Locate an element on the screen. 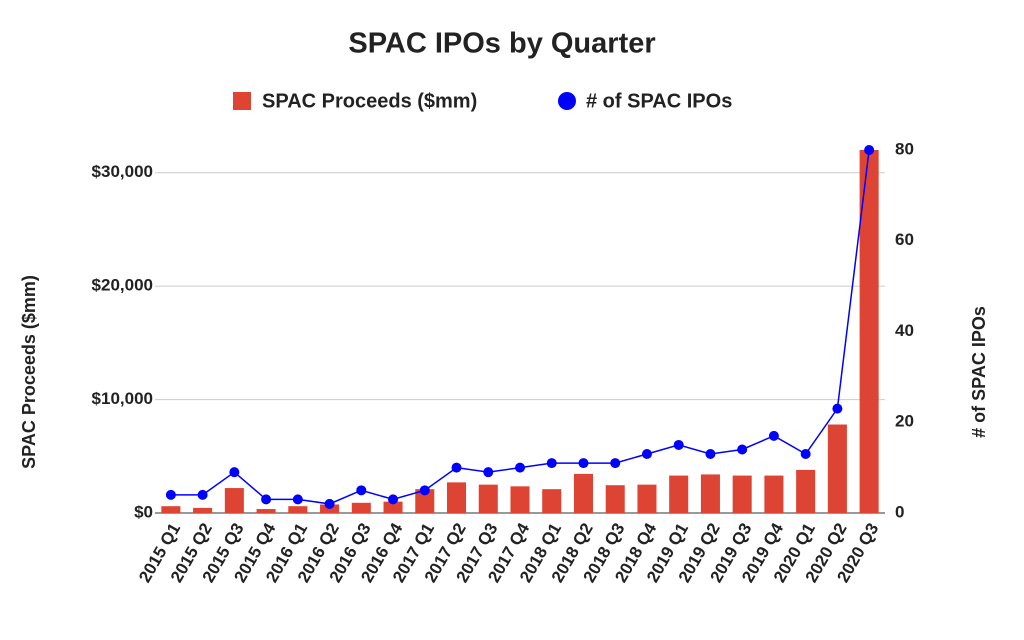  y2-tick-label: 60 is located at coordinates (904, 239).